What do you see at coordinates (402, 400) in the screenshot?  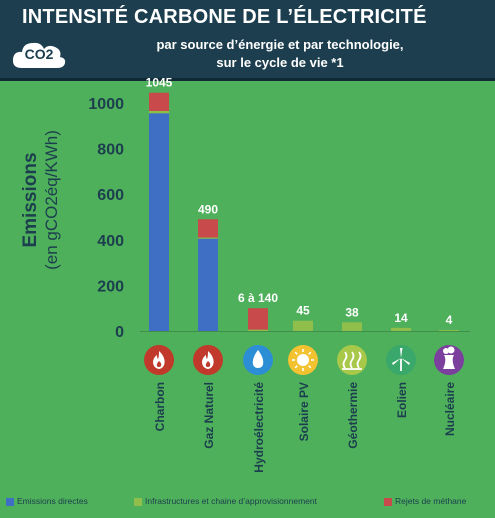 I see `category-label: Eolien` at bounding box center [402, 400].